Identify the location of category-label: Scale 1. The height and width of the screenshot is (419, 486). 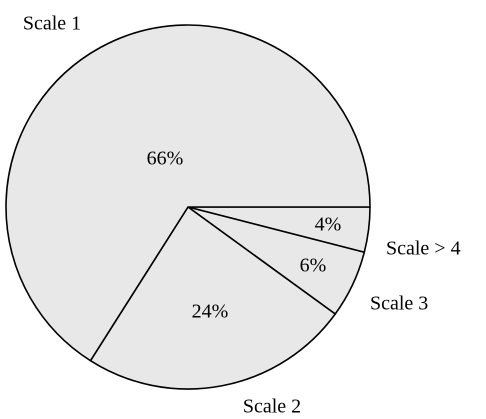
(52, 24).